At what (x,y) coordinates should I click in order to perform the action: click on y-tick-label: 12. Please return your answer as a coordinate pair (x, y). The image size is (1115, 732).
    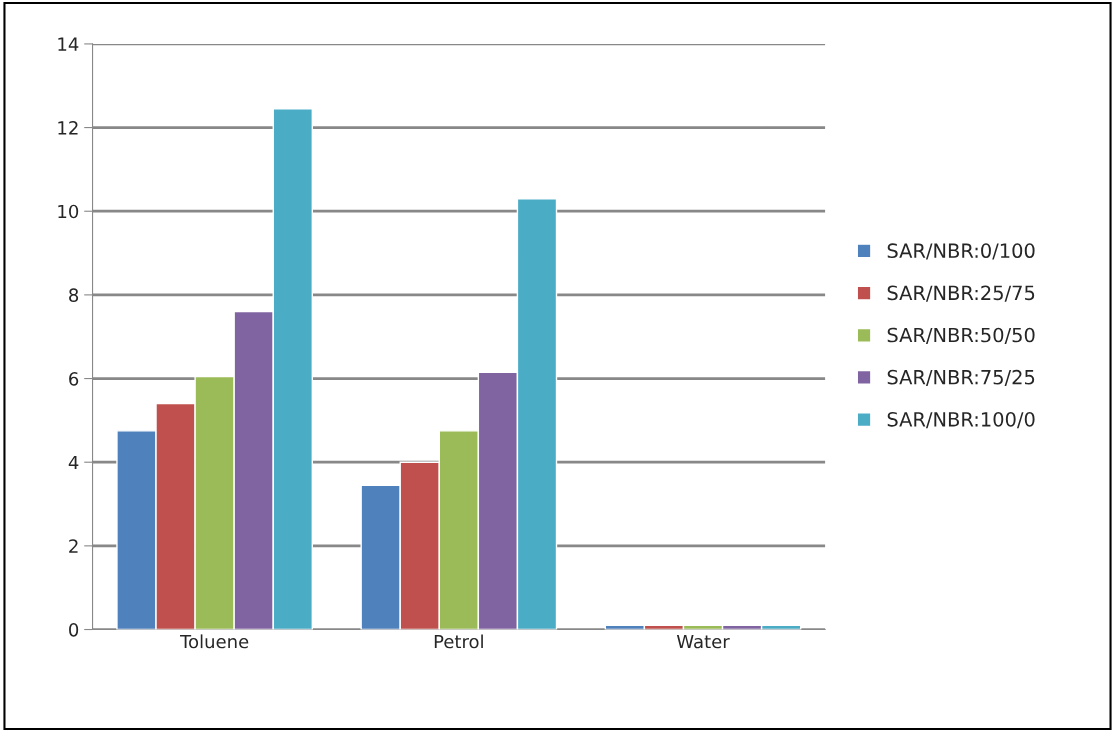
    Looking at the image, I should click on (68, 128).